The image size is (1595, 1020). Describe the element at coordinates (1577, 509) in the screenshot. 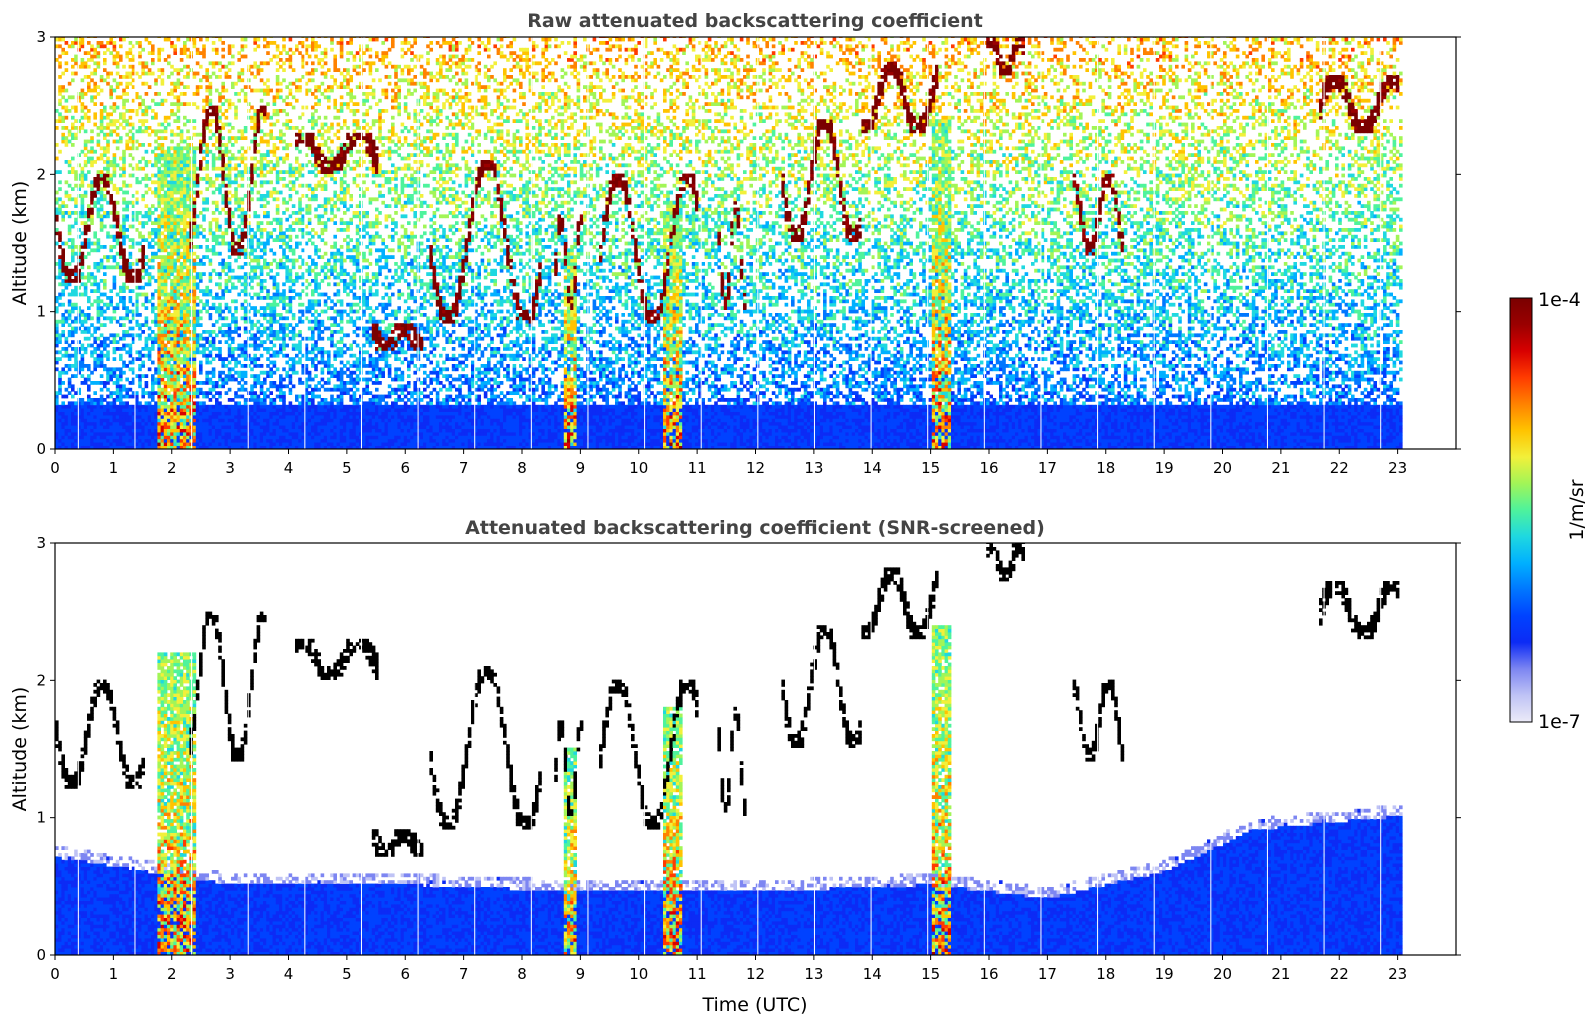

I see `colorbar-unit-label: 1/m/sr` at that location.